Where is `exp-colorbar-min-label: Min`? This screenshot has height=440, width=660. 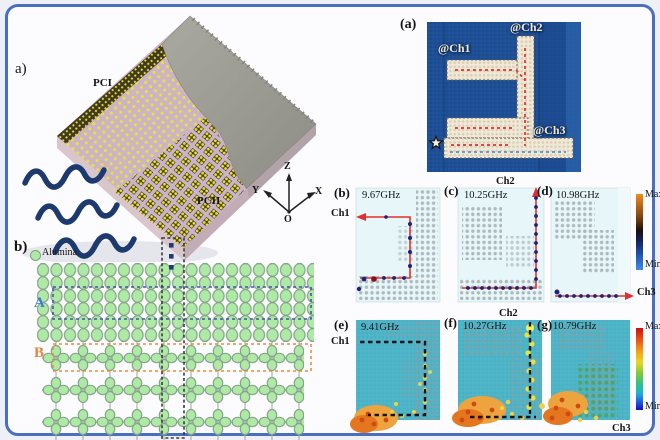
exp-colorbar-min-label: Min is located at coordinates (652, 406).